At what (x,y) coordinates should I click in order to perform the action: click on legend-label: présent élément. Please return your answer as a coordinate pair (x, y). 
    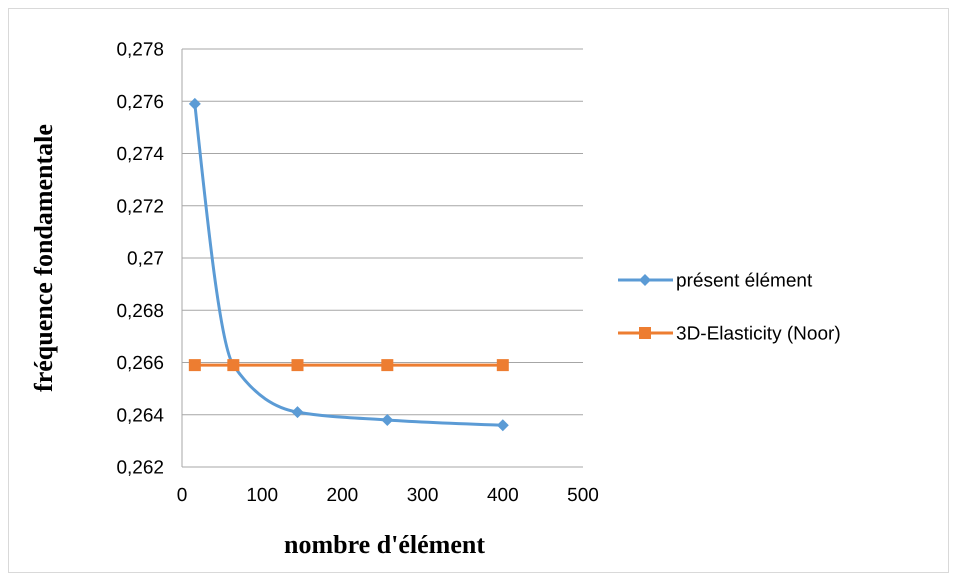
    Looking at the image, I should click on (744, 281).